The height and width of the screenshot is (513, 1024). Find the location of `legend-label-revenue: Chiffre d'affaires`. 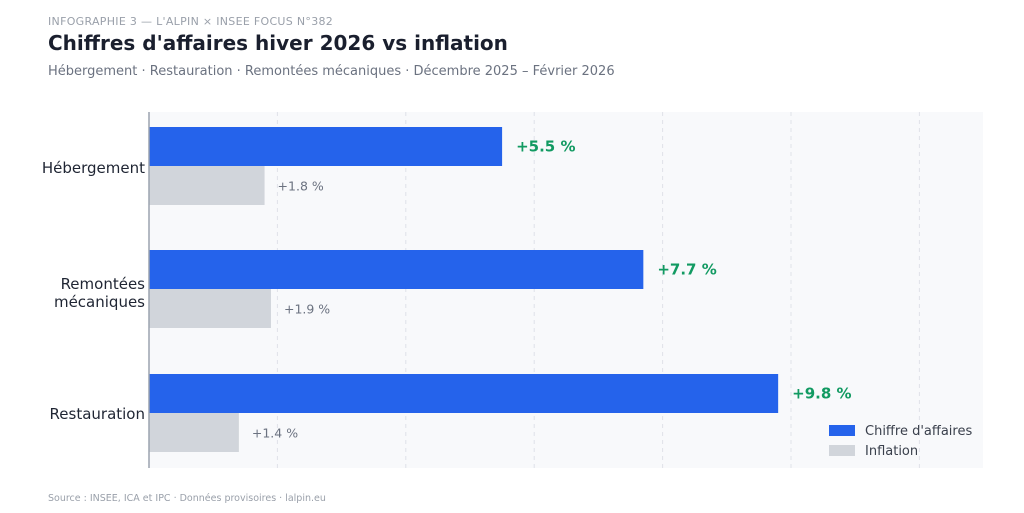

legend-label-revenue: Chiffre d'affaires is located at coordinates (918, 431).